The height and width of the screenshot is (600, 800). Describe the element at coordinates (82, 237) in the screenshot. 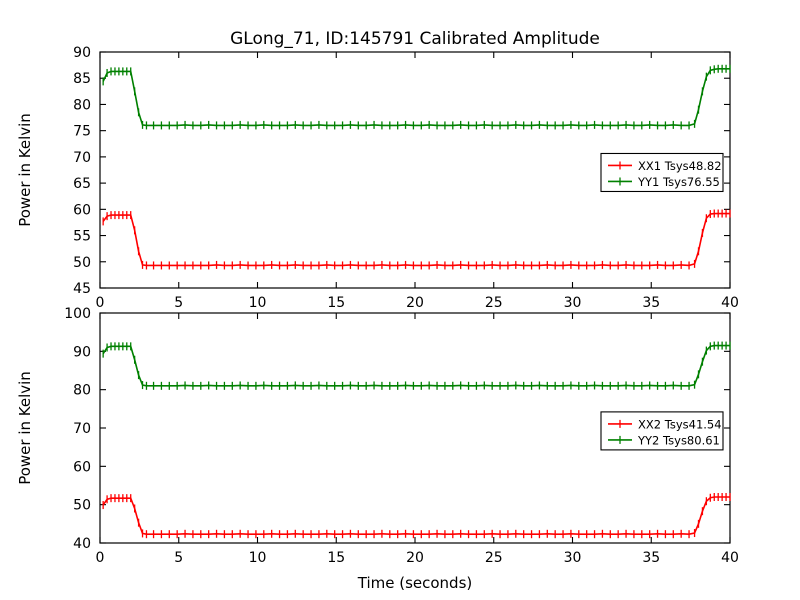

I see `y-tick-label: 55` at that location.